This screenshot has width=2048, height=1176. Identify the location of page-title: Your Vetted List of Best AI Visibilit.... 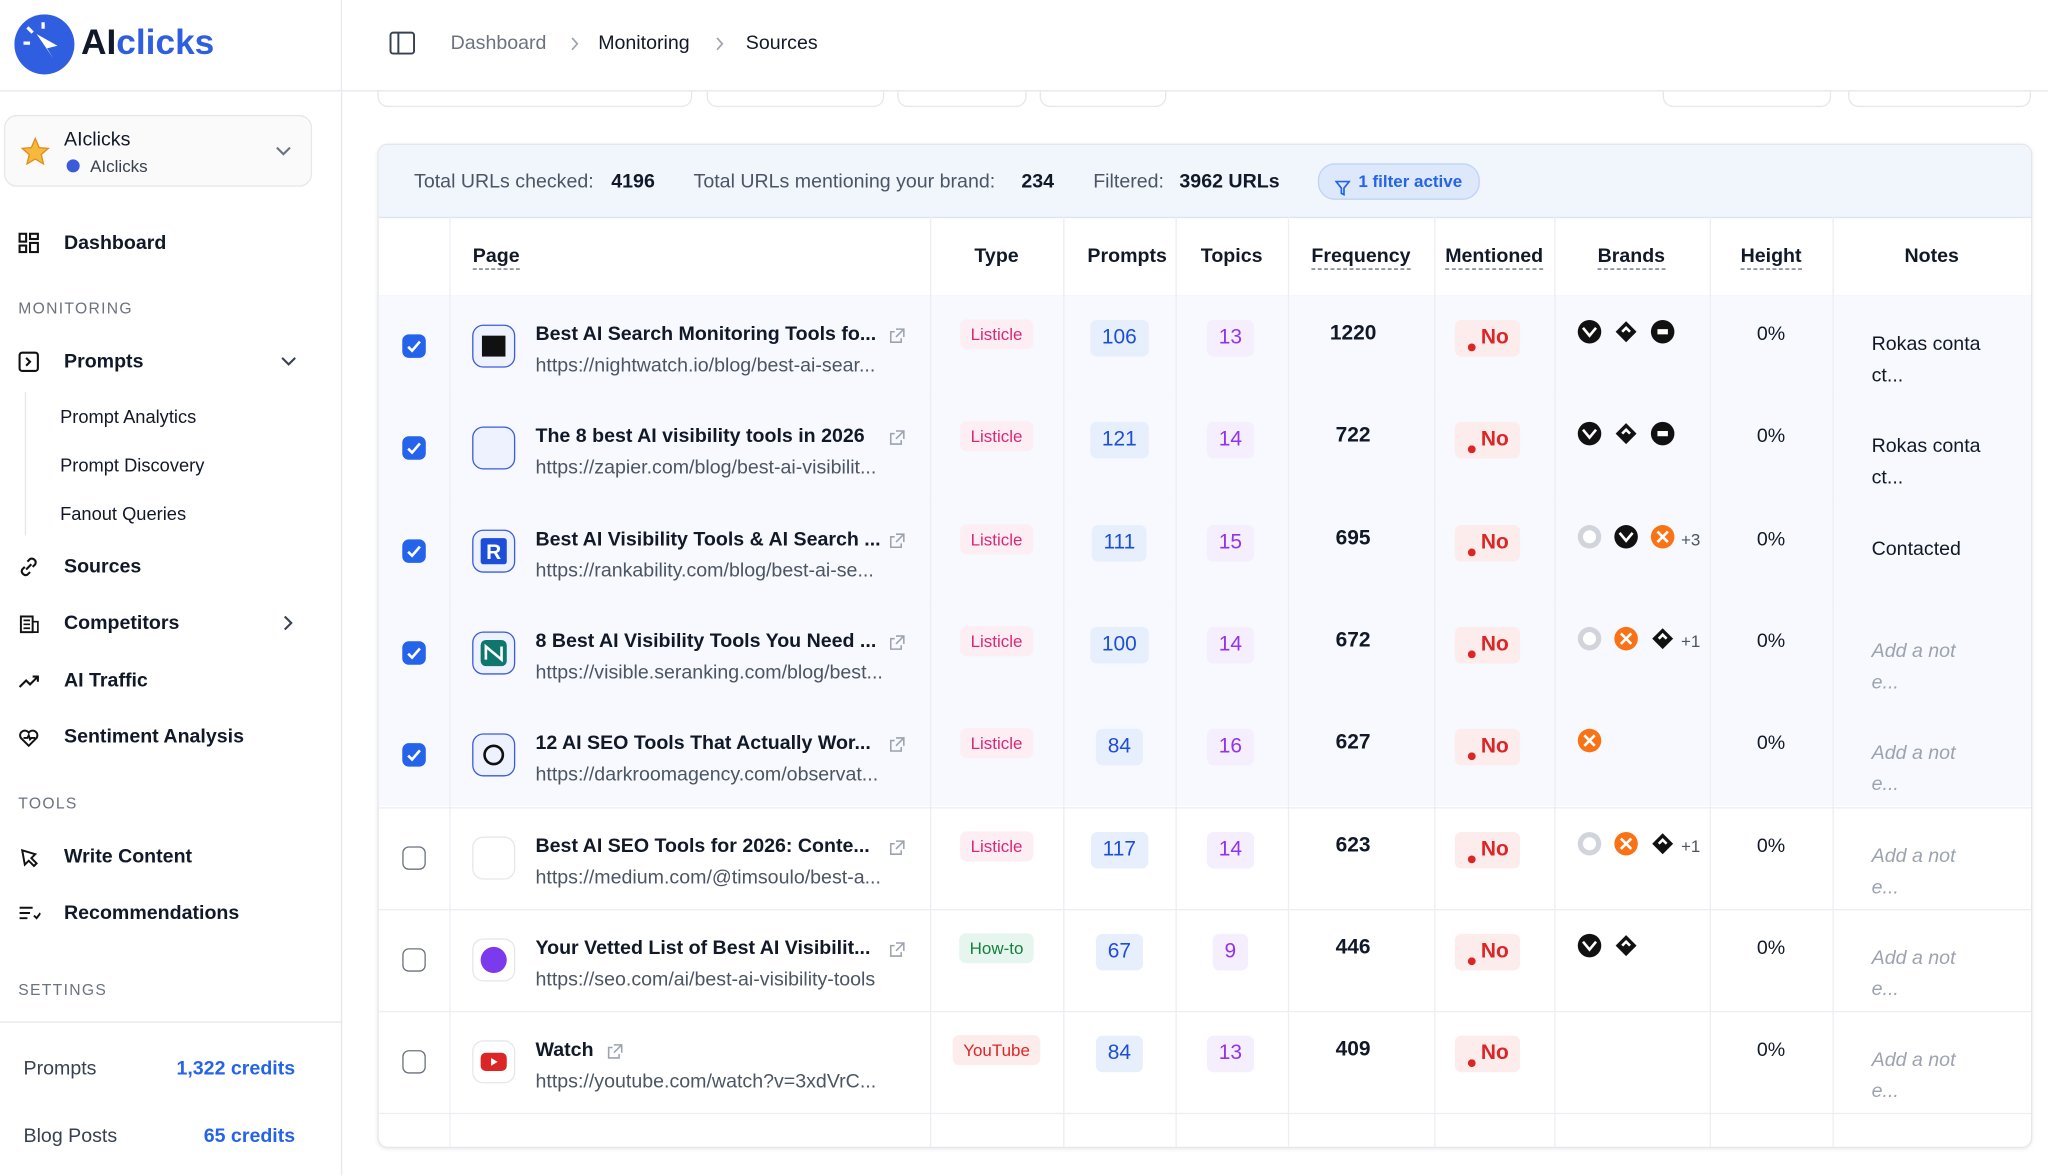
(703, 948).